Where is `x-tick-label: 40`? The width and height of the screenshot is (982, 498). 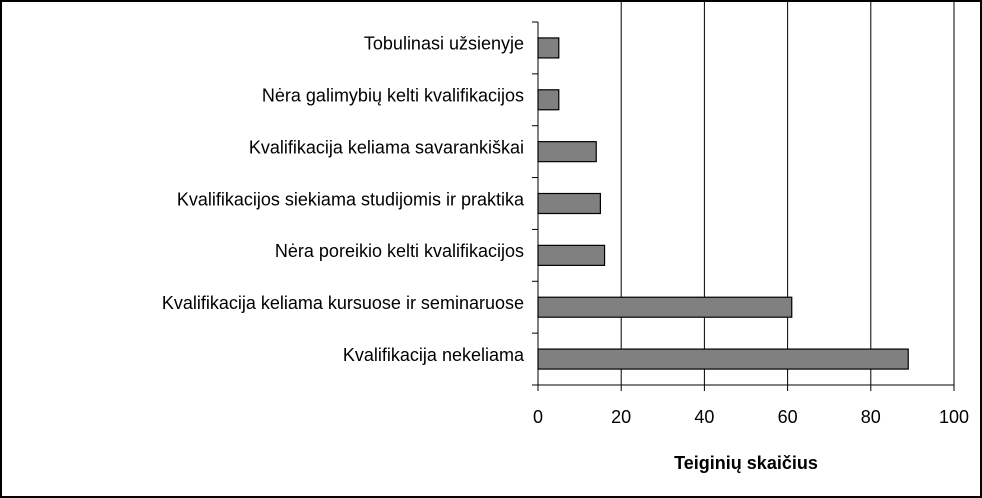 x-tick-label: 40 is located at coordinates (704, 417).